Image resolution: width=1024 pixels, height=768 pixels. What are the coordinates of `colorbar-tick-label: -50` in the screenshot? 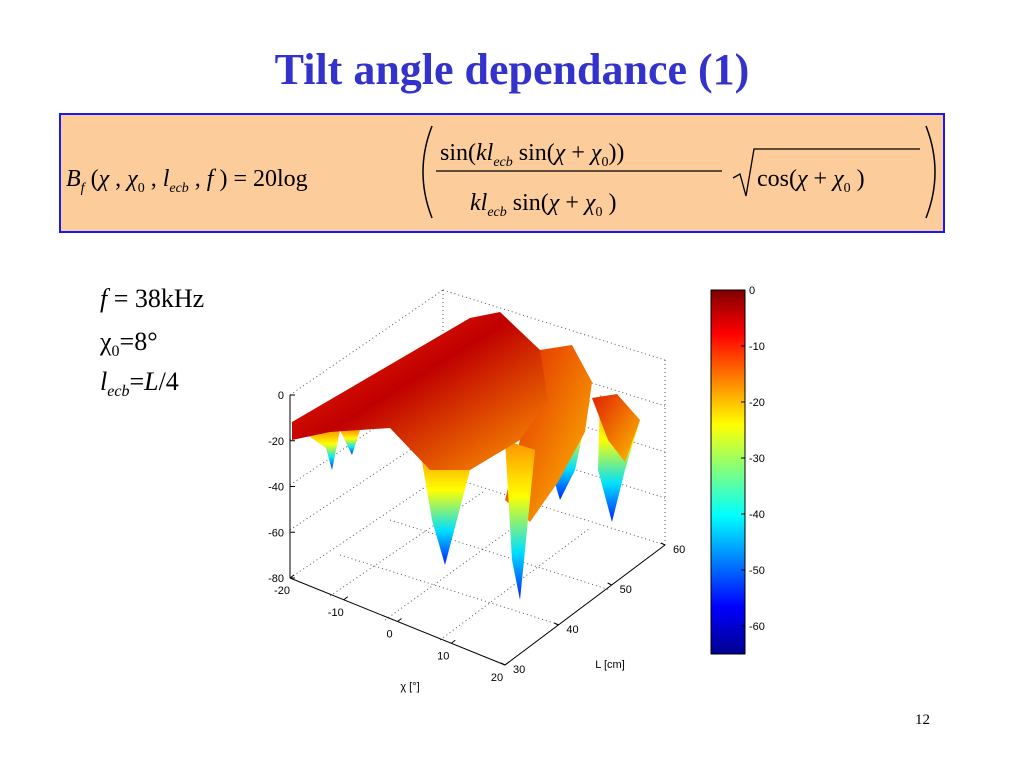 It's located at (757, 571).